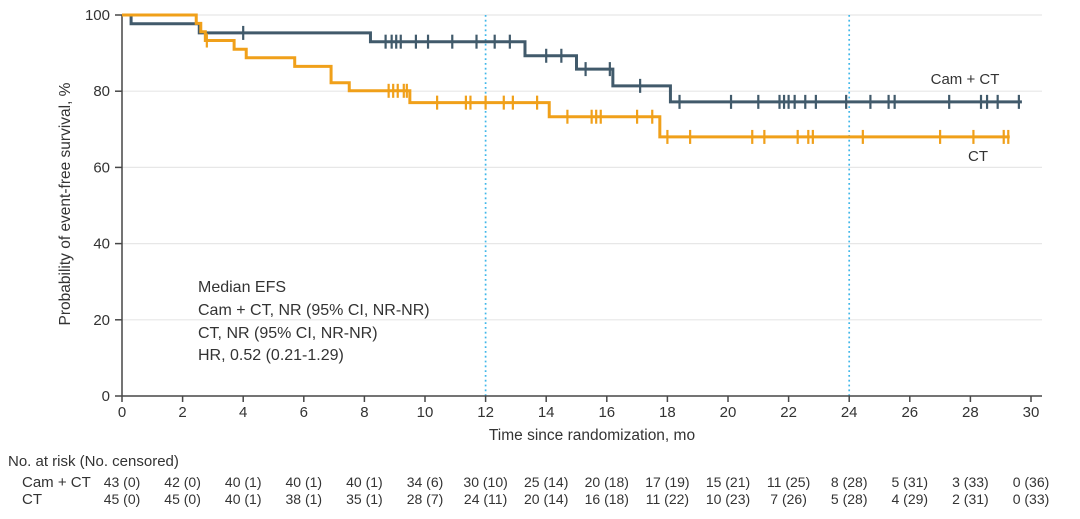 The width and height of the screenshot is (1080, 519). Describe the element at coordinates (788, 482) in the screenshot. I see `risk-value-cam-ct-22mo: 11 (25)` at that location.